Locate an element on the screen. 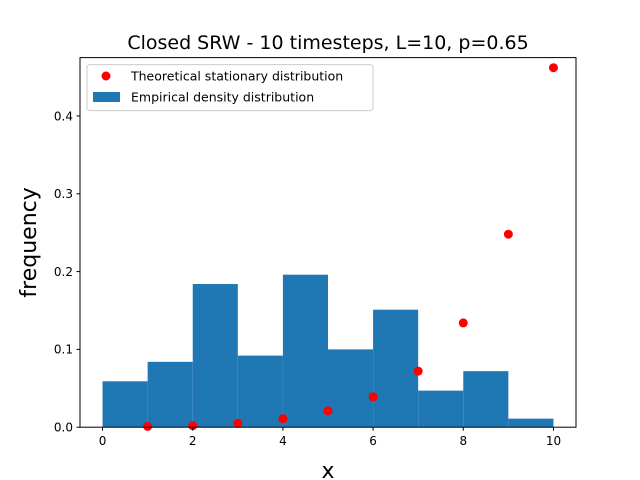  x-axis-ticks: 0 2 4 6 8 10 is located at coordinates (330, 437).